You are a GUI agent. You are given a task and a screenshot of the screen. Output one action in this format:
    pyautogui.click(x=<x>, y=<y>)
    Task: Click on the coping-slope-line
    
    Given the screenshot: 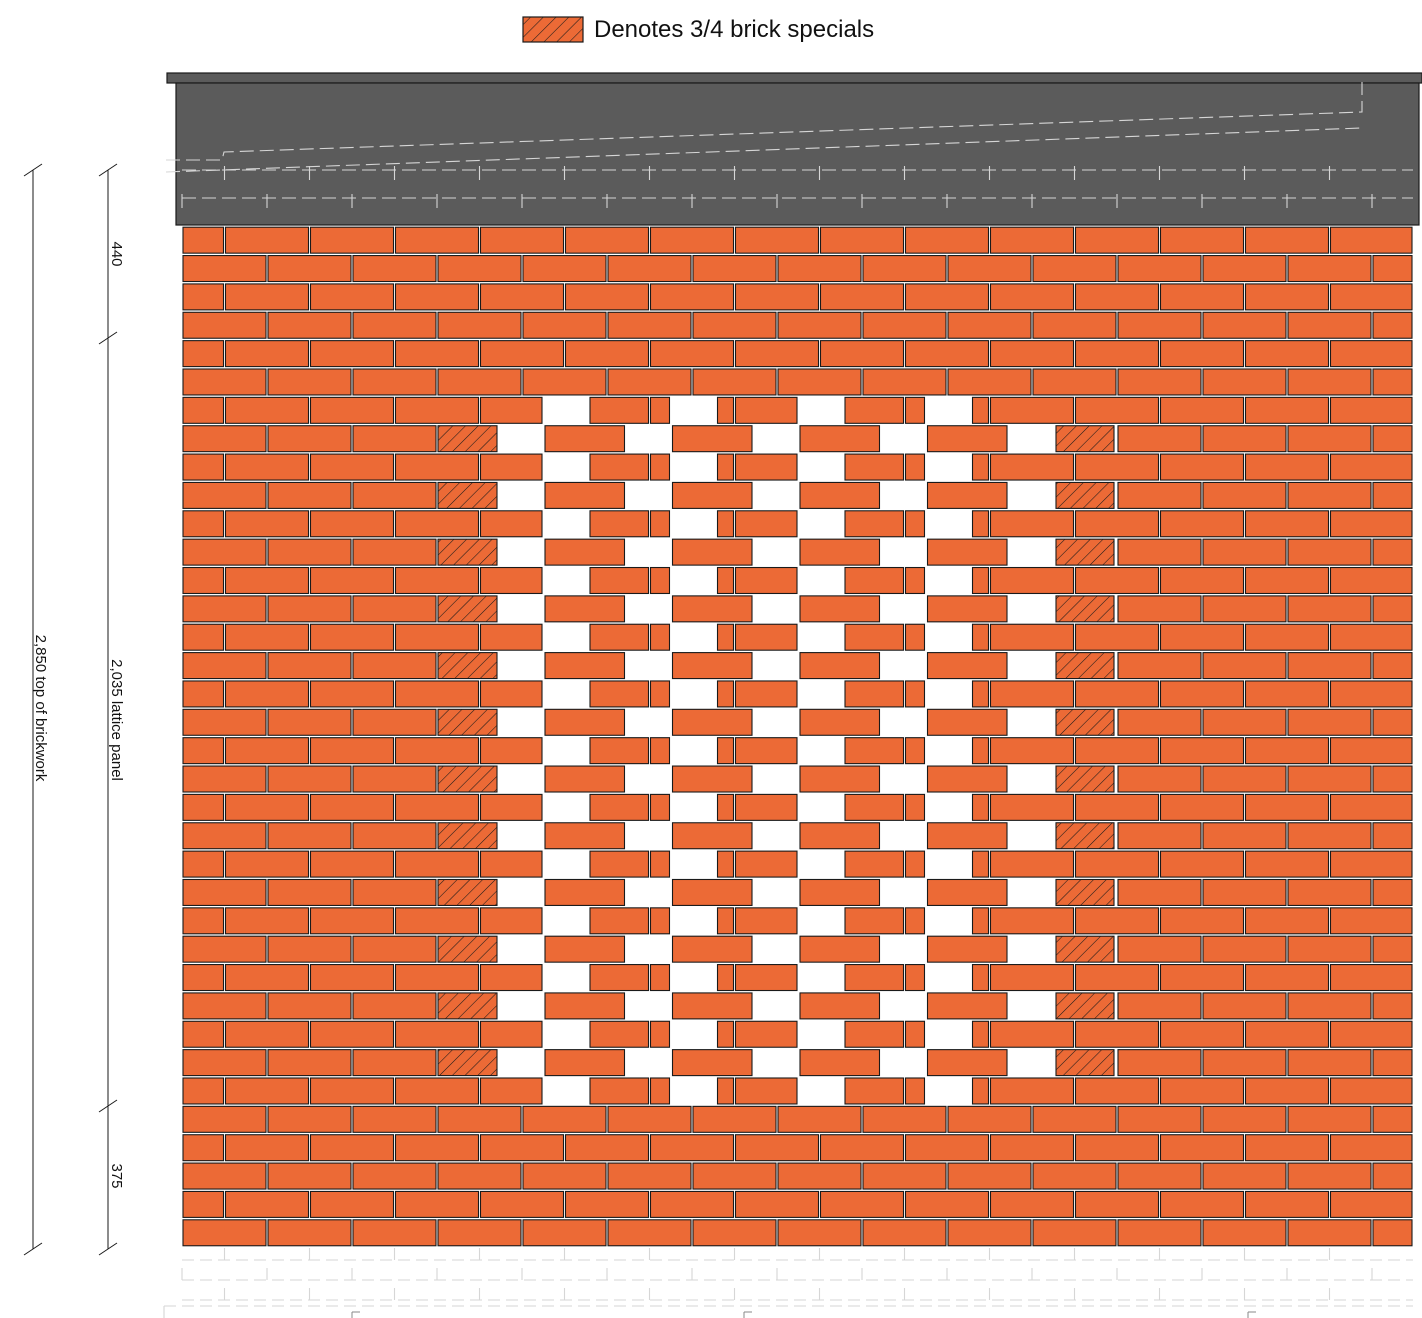 What is the action you would take?
    pyautogui.click(x=764, y=121)
    